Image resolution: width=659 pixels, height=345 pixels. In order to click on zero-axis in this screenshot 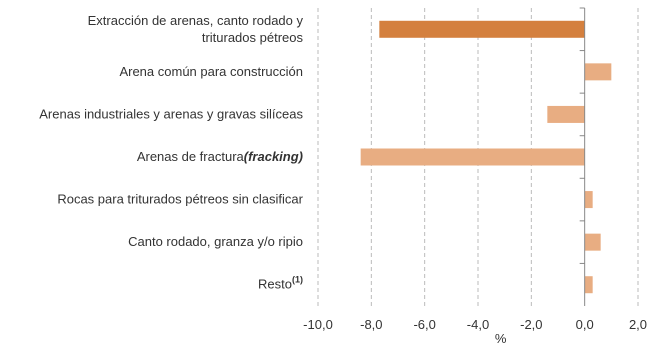, I will do `click(582, 156)`.